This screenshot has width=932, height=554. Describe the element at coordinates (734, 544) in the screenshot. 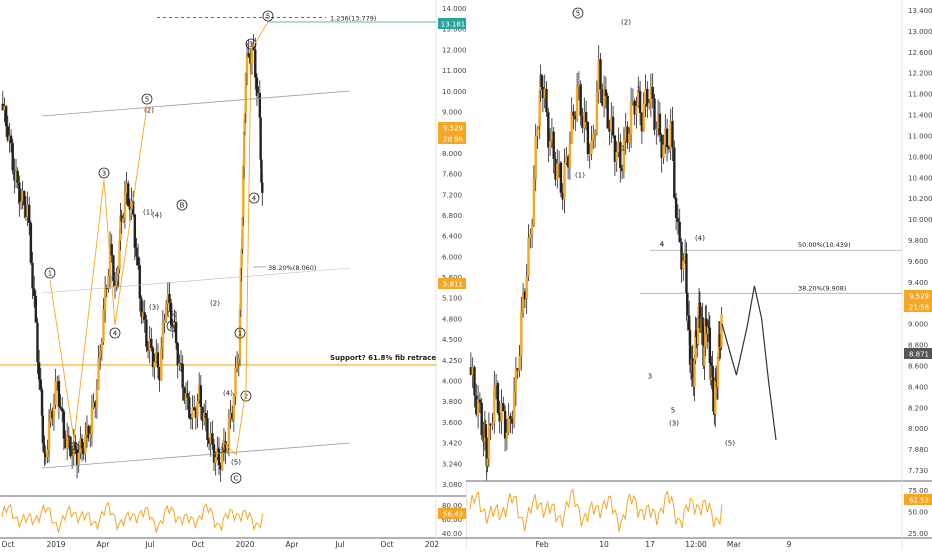

I see `x-tick-label: Mar` at that location.